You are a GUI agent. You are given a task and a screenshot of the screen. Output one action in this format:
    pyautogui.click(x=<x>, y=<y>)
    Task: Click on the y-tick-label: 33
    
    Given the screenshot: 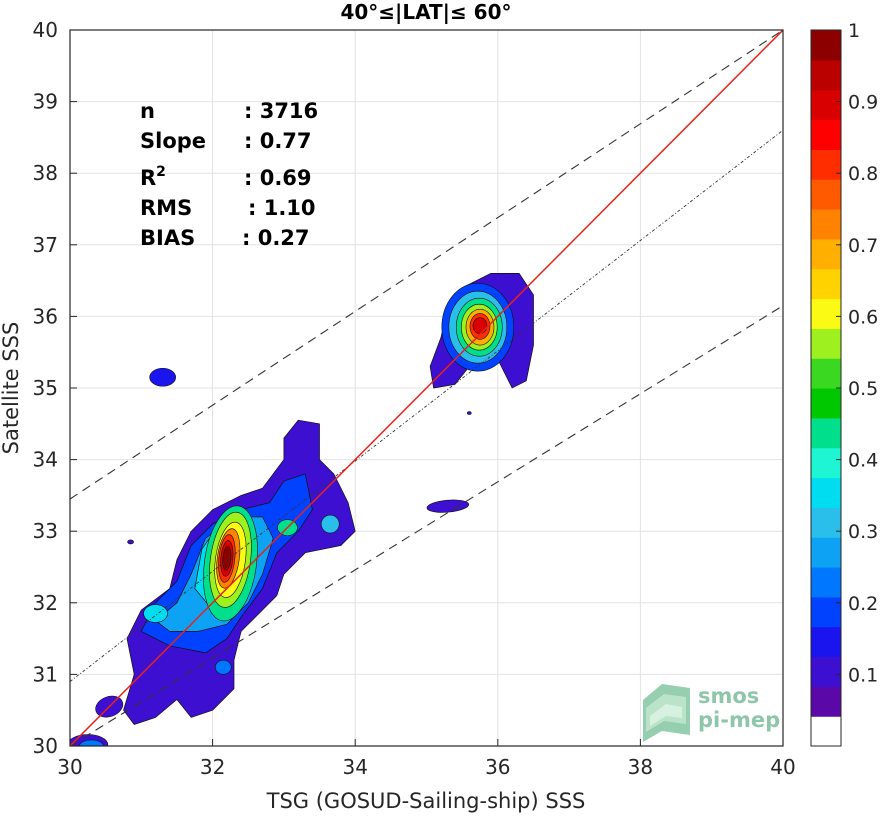 What is the action you would take?
    pyautogui.click(x=45, y=531)
    